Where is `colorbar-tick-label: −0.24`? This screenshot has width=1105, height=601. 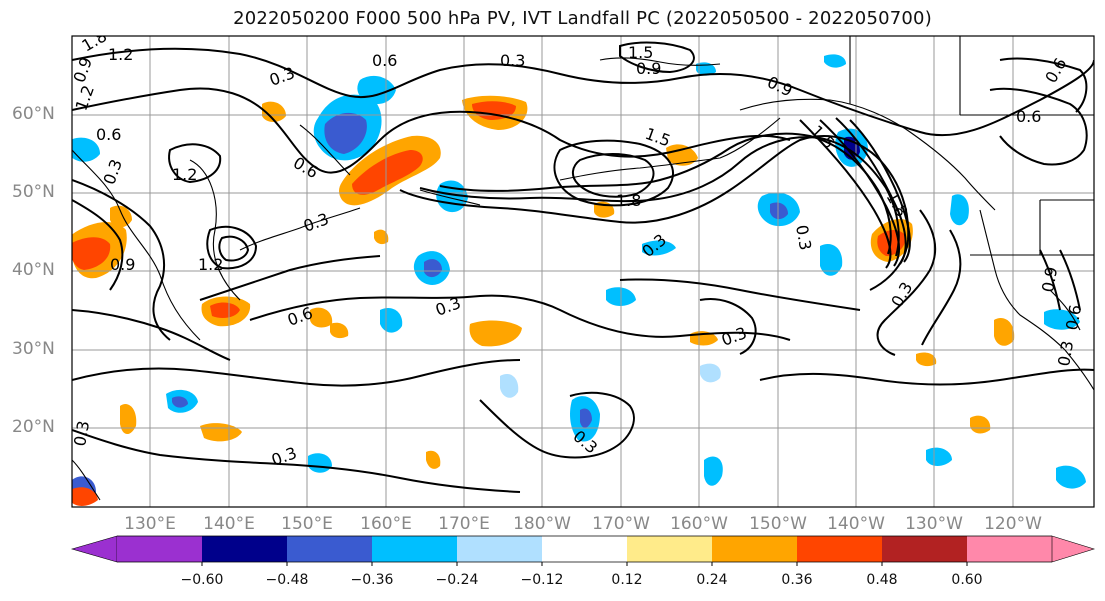
colorbar-tick-label: −0.24 is located at coordinates (457, 580).